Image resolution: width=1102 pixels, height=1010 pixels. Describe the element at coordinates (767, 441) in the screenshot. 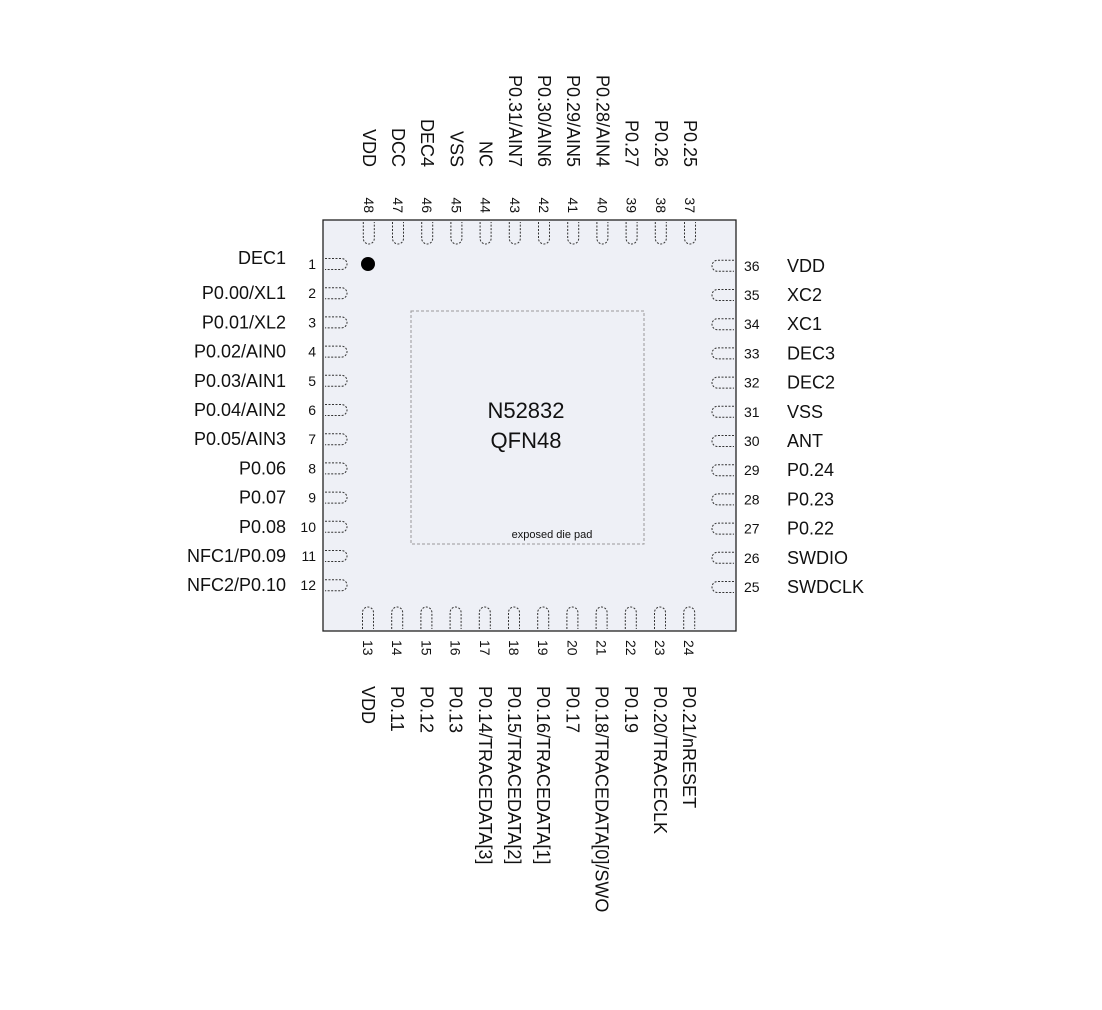

I see `pin-30: 30 ANT` at that location.